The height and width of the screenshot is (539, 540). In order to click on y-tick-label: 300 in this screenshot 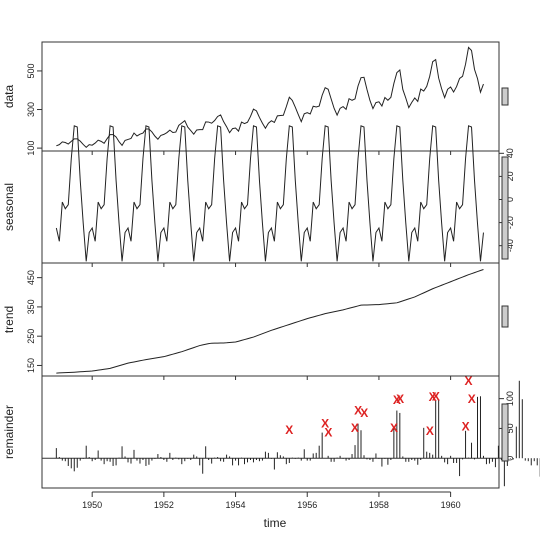, I will do `click(31, 109)`.